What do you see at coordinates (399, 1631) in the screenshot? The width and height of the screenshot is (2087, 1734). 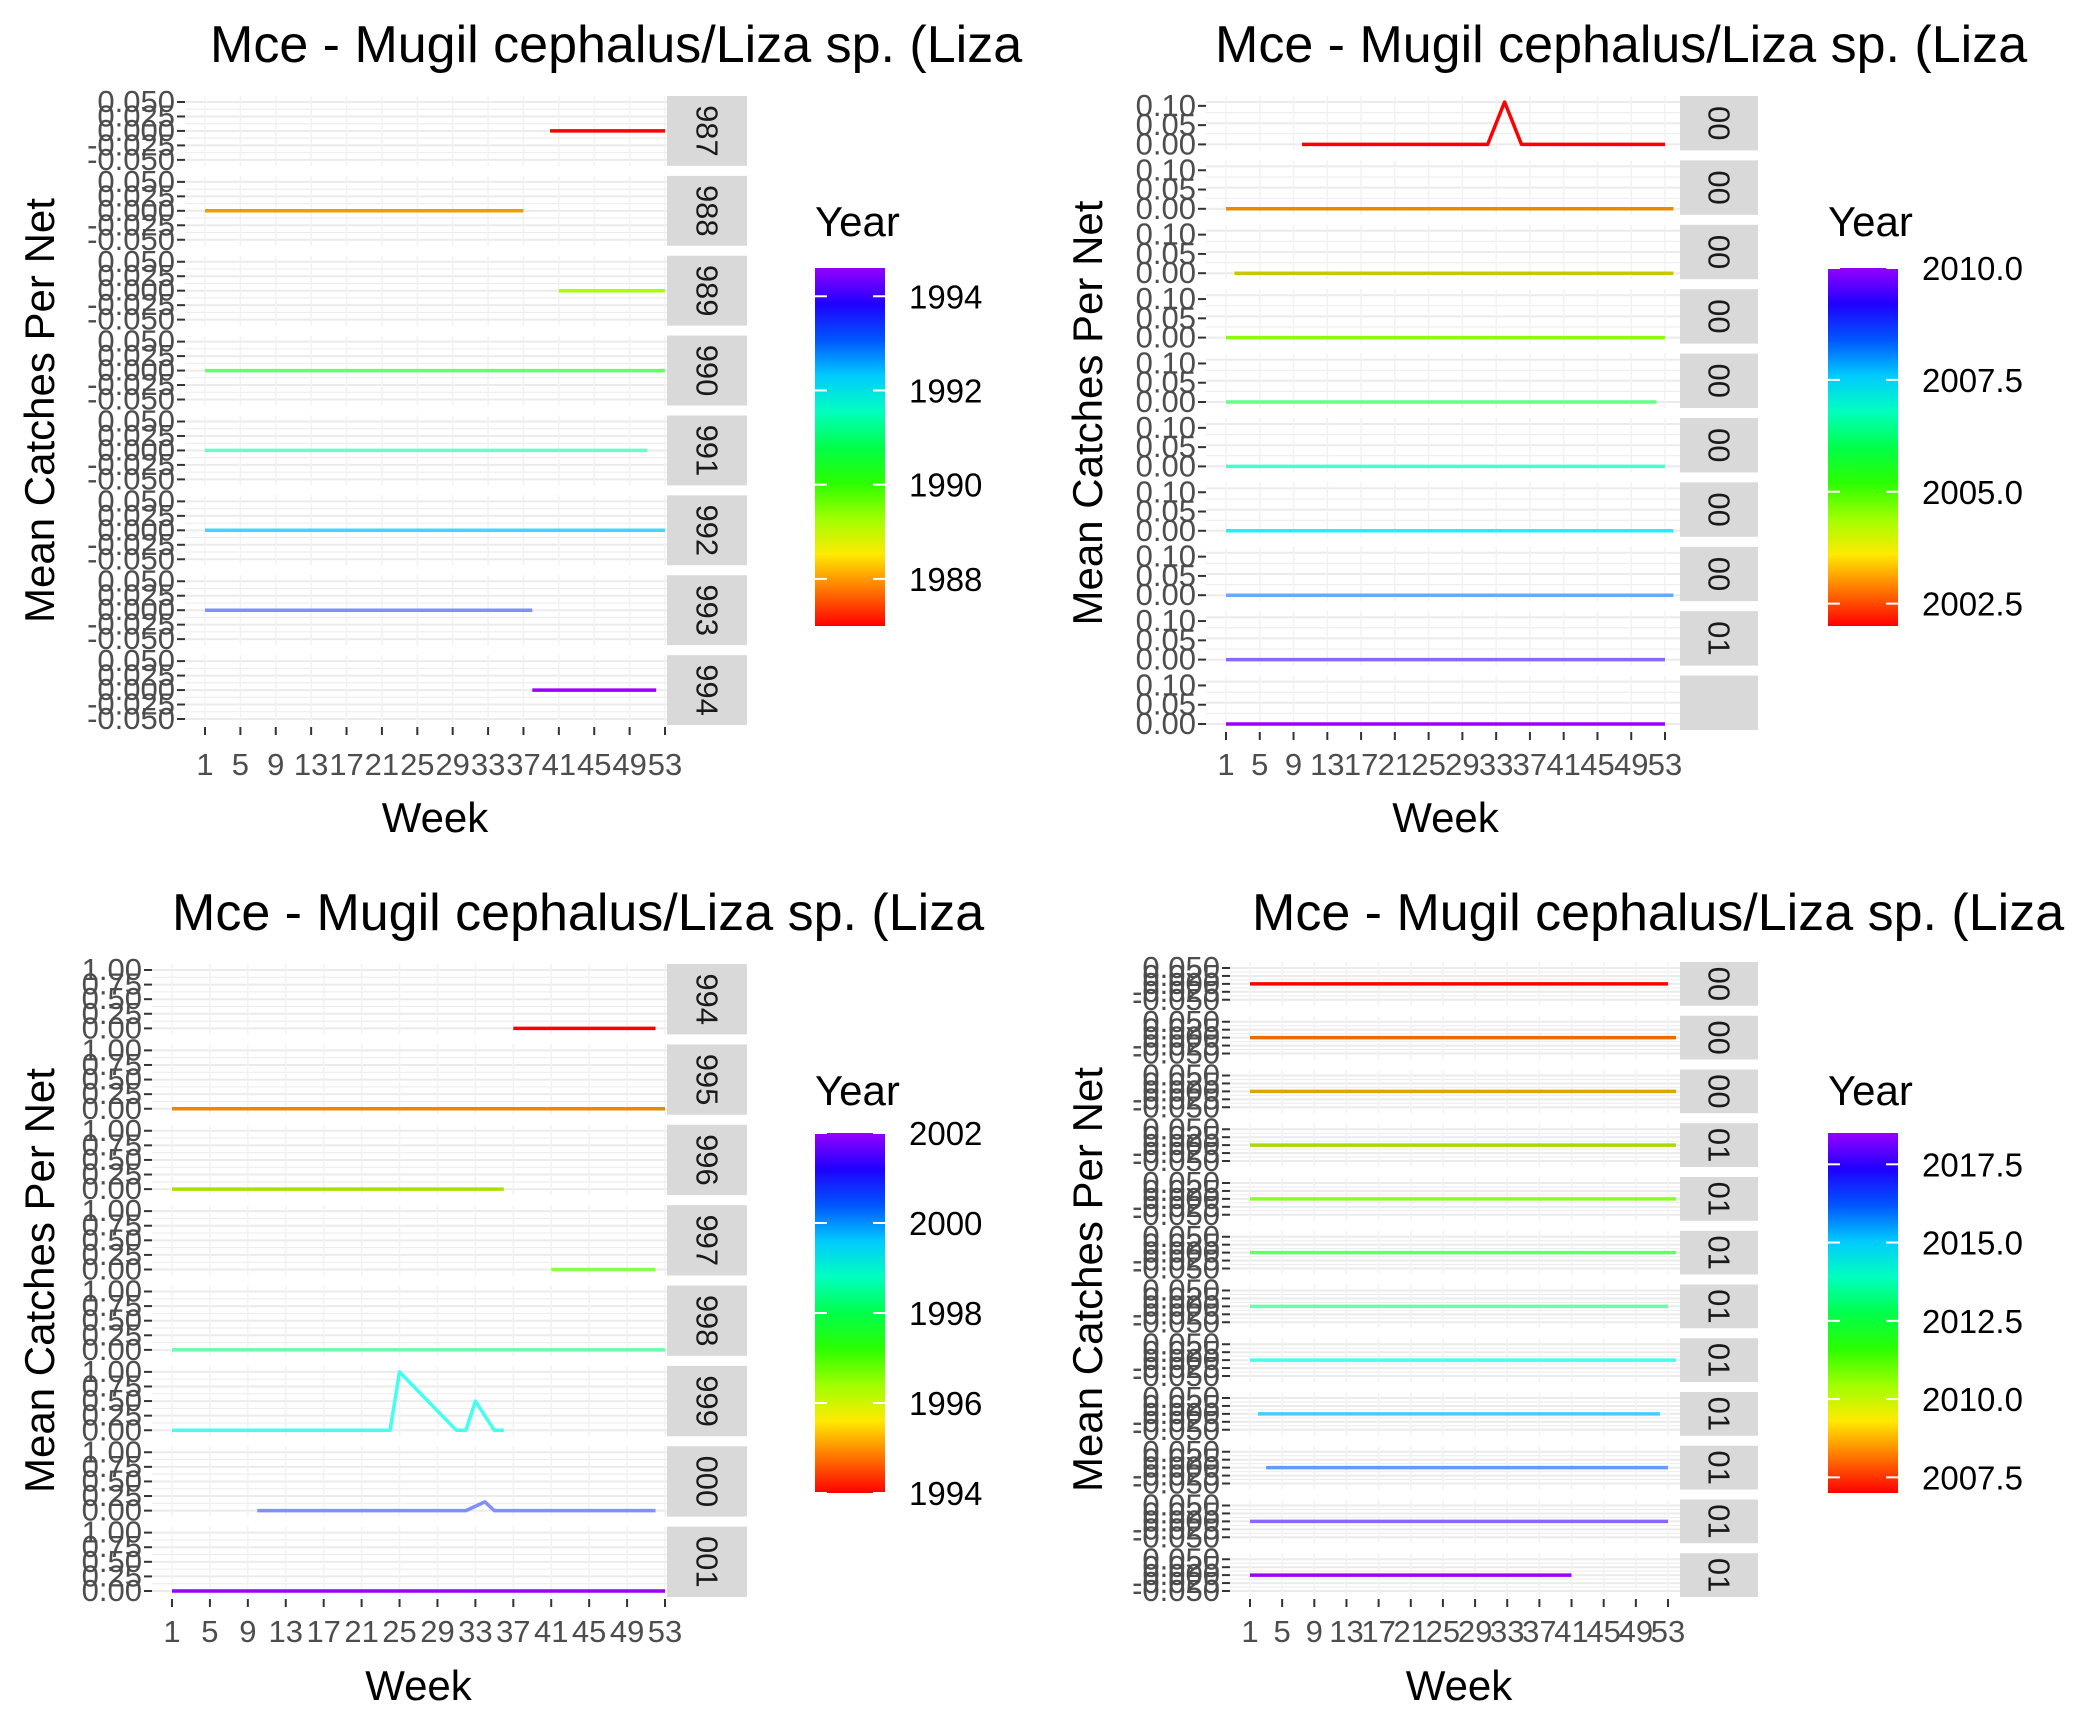 I see `x-tick-label: 25` at bounding box center [399, 1631].